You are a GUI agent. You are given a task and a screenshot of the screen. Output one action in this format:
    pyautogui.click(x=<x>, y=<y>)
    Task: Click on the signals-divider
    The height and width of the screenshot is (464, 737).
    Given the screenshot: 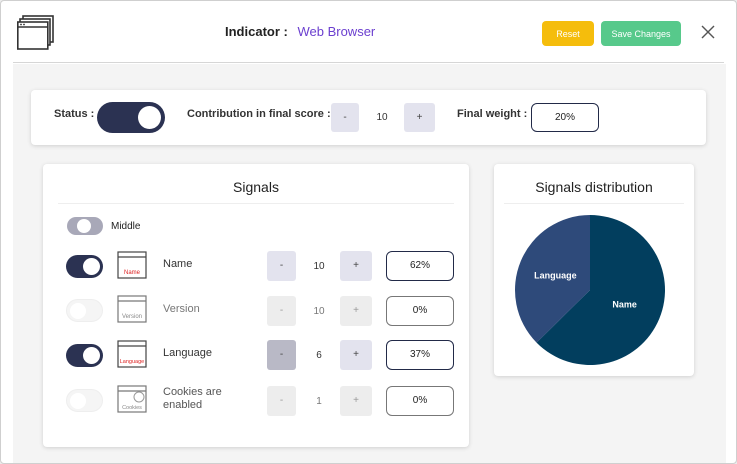 What is the action you would take?
    pyautogui.click(x=256, y=203)
    